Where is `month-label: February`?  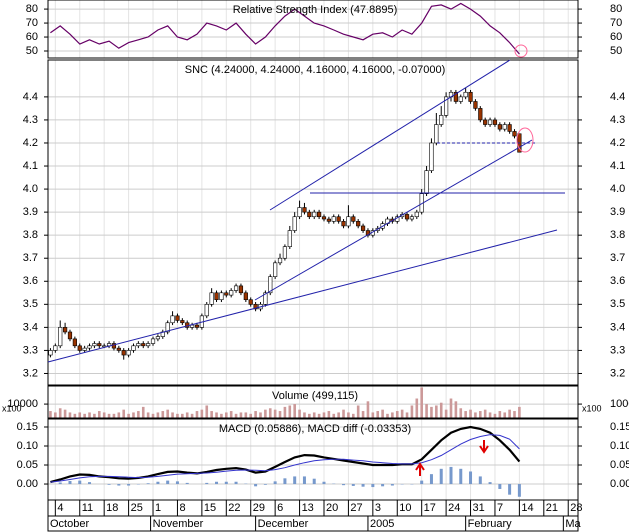 month-label: February is located at coordinates (490, 524).